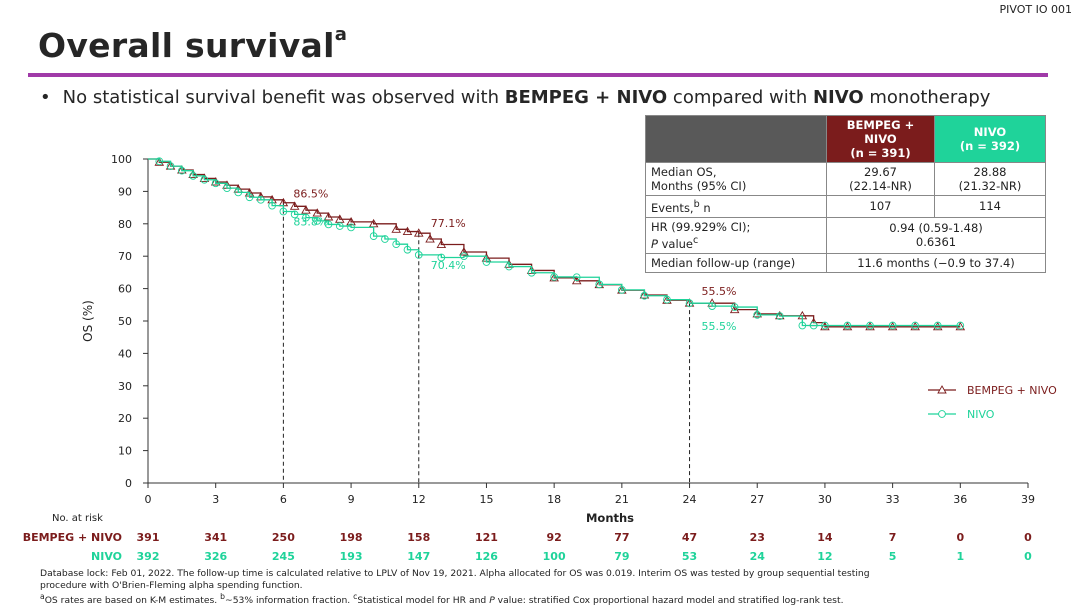 Image resolution: width=1080 pixels, height=607 pixels. Describe the element at coordinates (621, 556) in the screenshot. I see `risk-count: 79` at that location.